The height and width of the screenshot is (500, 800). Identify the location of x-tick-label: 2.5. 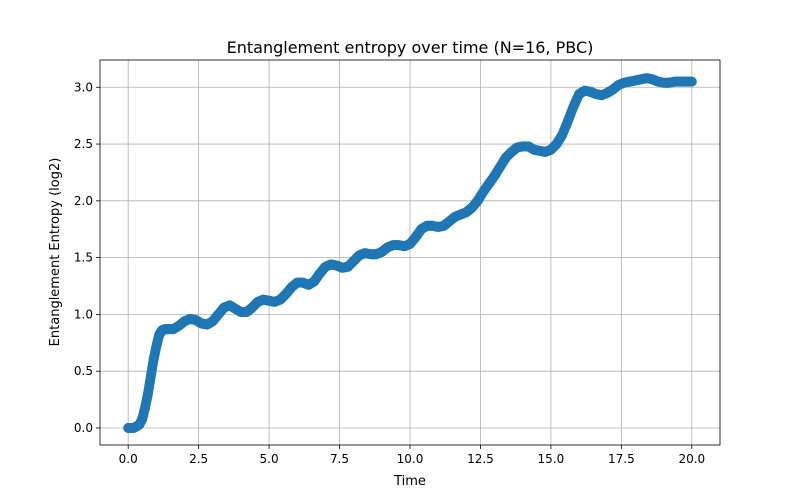
(198, 459).